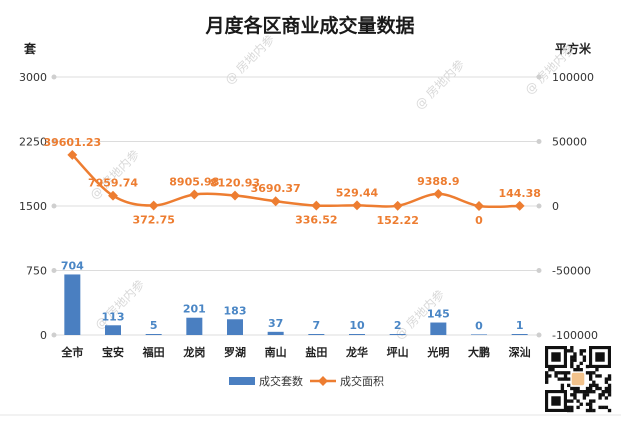 The width and height of the screenshot is (621, 422). What do you see at coordinates (556, 401) in the screenshot?
I see `qr-finder-core` at bounding box center [556, 401].